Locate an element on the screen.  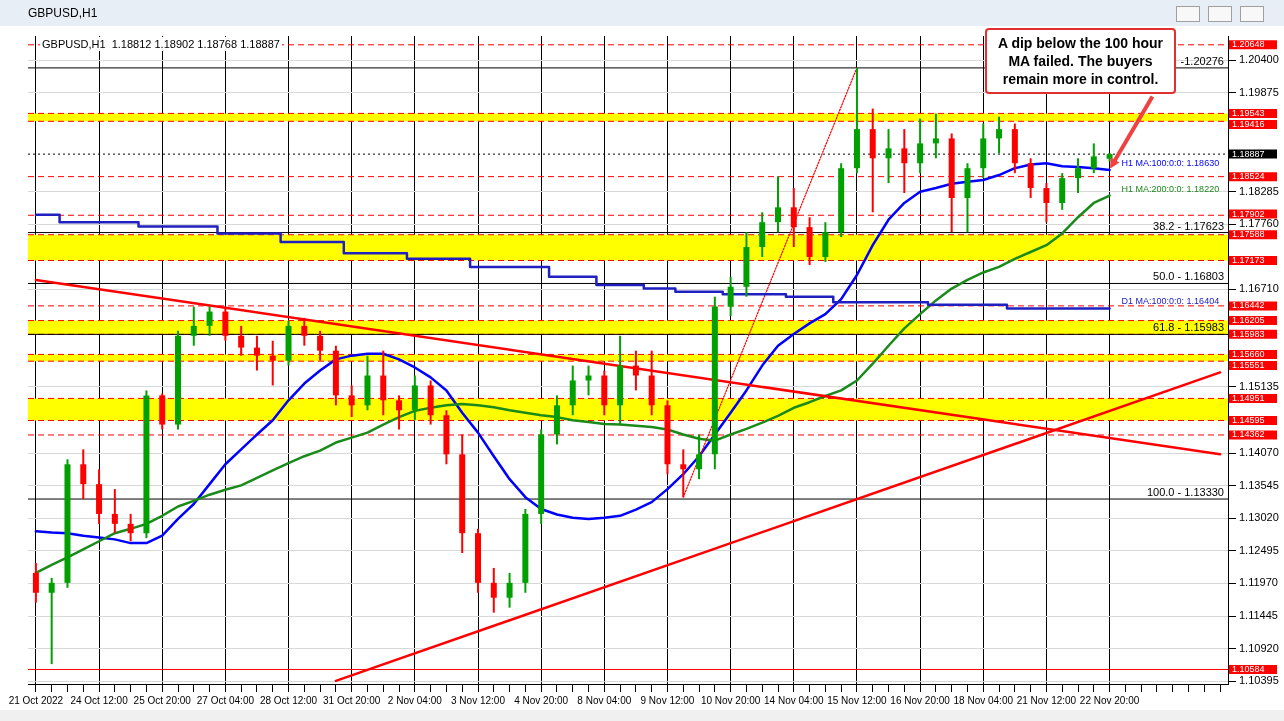
x-tick-label: 10 Nov 20:00 is located at coordinates (730, 700).